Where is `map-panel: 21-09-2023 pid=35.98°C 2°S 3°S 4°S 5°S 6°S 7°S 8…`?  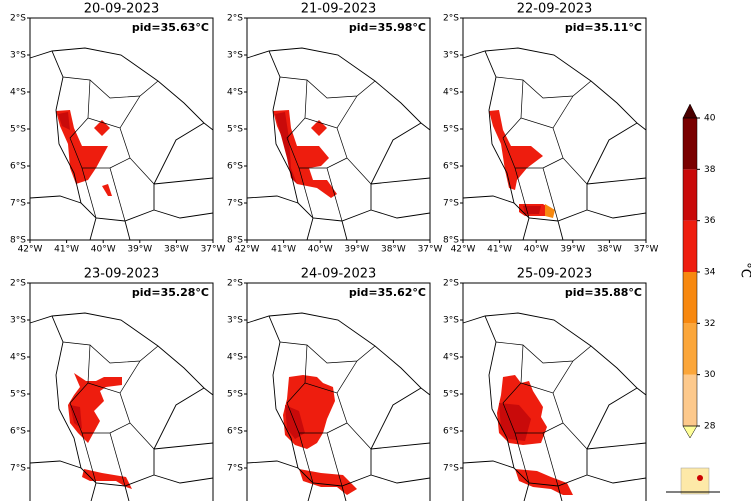
map-panel: 21-09-2023 pid=35.98°C 2°S 3°S 4°S 5°S 6°S 7°S 8… is located at coordinates (334, 128).